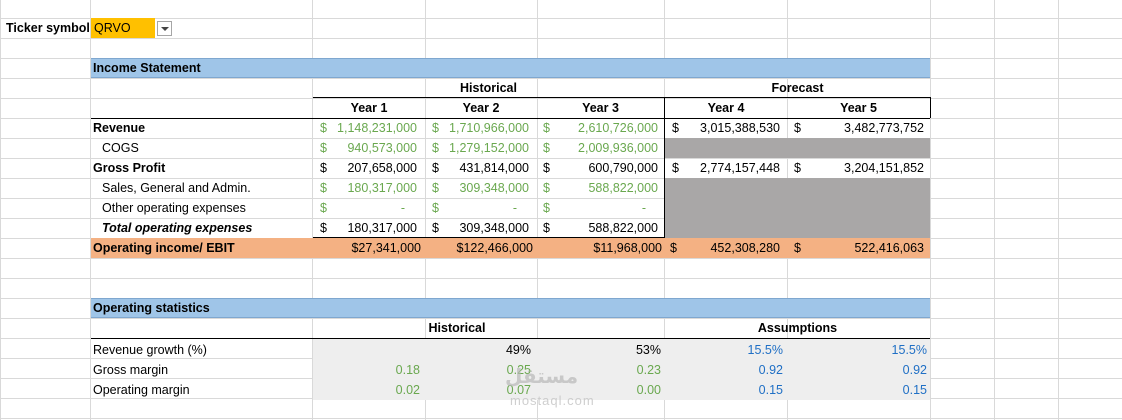  Describe the element at coordinates (797, 328) in the screenshot. I see `stats-assumptions-header: Assumptions` at that location.